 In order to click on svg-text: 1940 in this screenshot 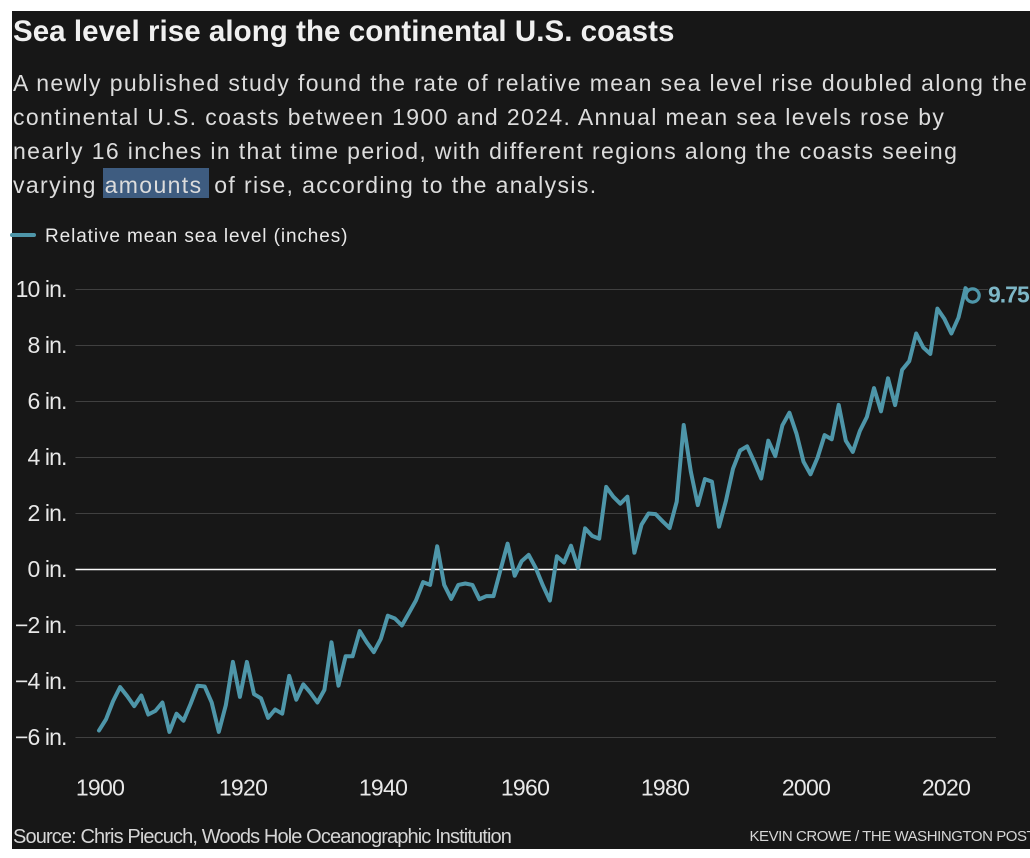, I will do `click(383, 788)`.